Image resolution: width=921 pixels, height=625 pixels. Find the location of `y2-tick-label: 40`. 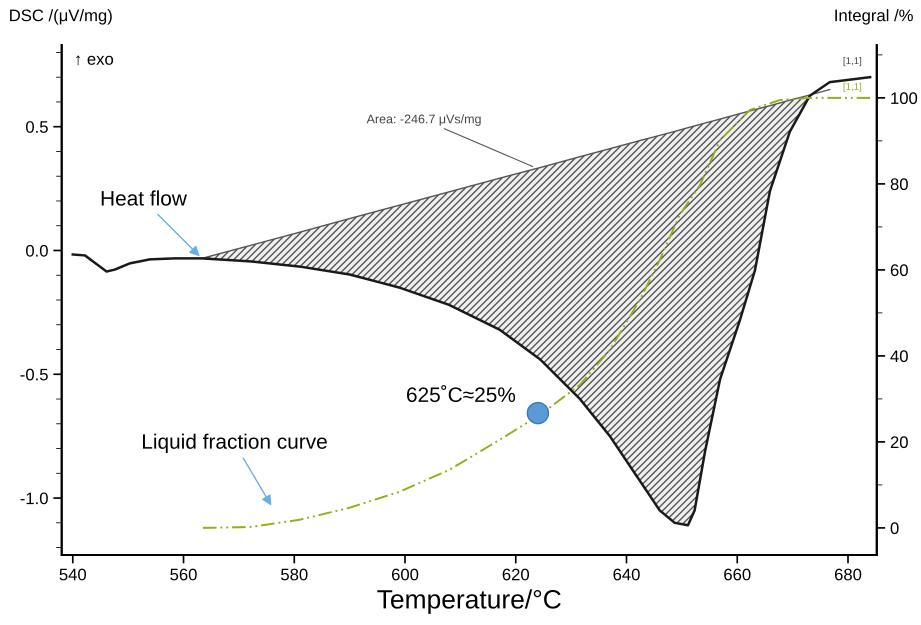

y2-tick-label: 40 is located at coordinates (899, 356).